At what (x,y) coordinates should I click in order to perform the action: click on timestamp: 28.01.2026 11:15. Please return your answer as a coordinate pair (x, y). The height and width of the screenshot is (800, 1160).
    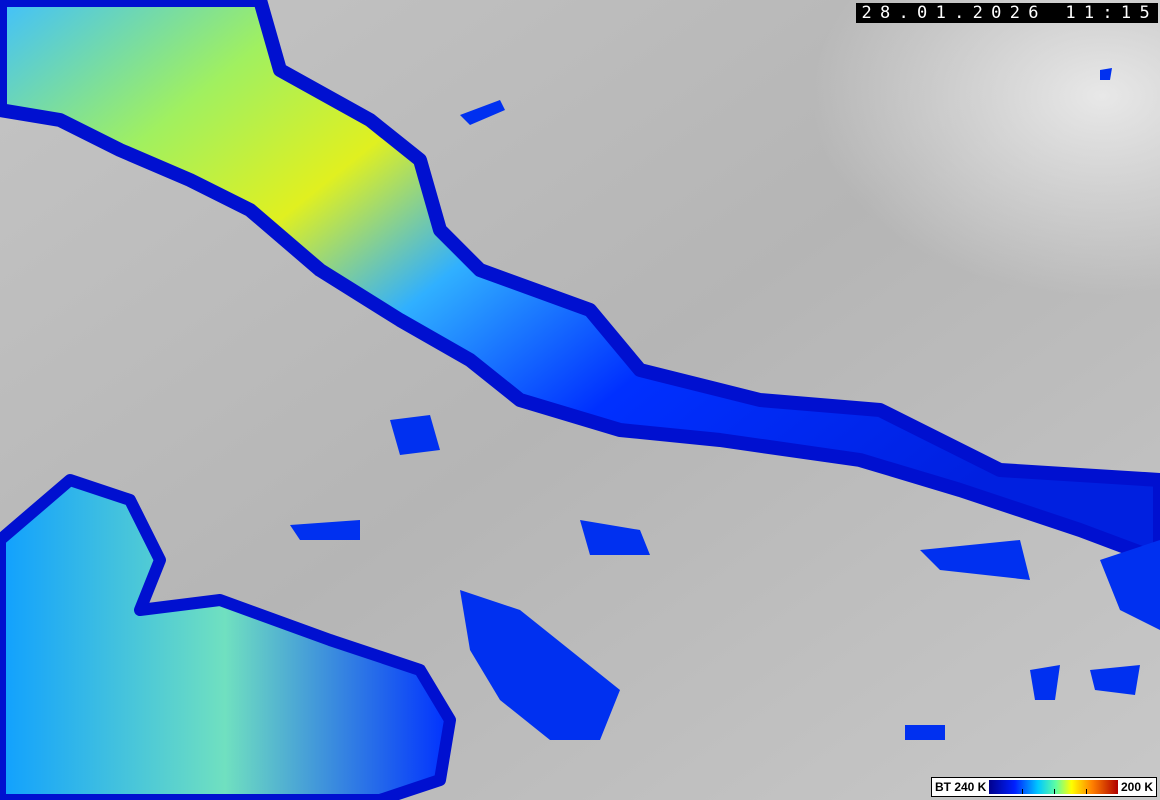
    Looking at the image, I should click on (1007, 13).